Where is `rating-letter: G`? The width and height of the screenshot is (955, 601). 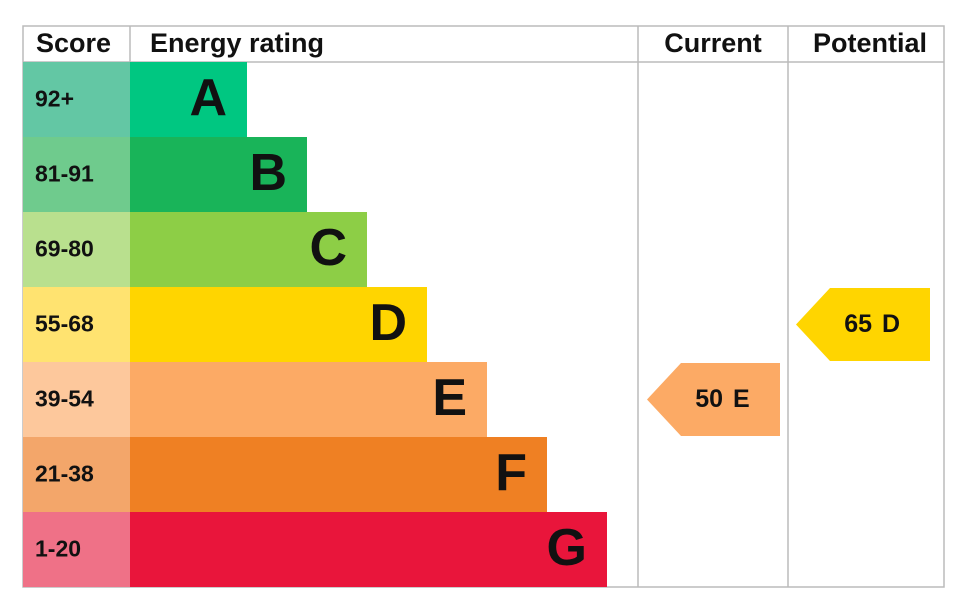 rating-letter: G is located at coordinates (567, 548).